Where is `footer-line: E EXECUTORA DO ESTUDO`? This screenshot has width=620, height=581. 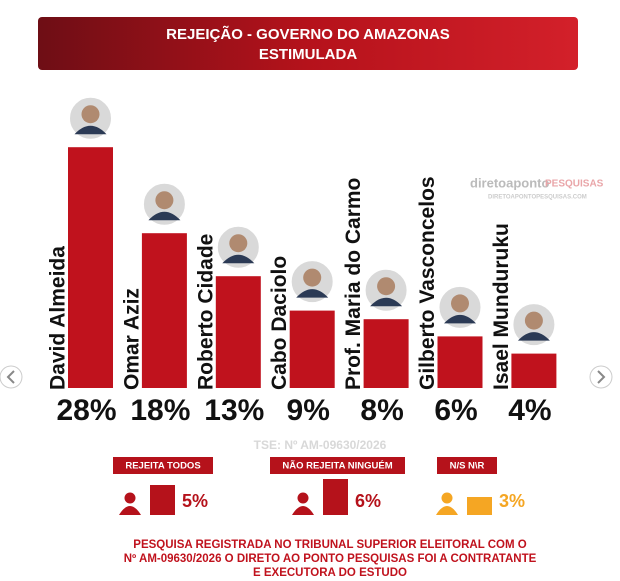 footer-line: E EXECUTORA DO ESTUDO is located at coordinates (330, 573).